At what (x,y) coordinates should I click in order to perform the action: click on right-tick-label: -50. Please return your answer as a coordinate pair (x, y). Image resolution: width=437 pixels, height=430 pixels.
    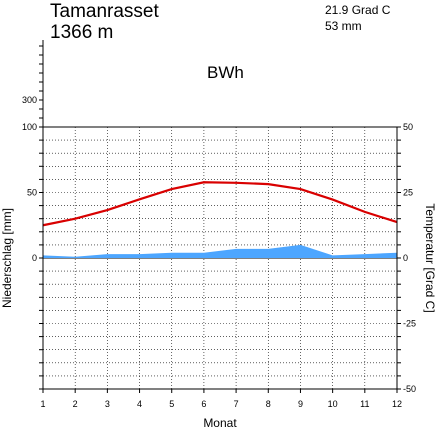
    Looking at the image, I should click on (409, 389).